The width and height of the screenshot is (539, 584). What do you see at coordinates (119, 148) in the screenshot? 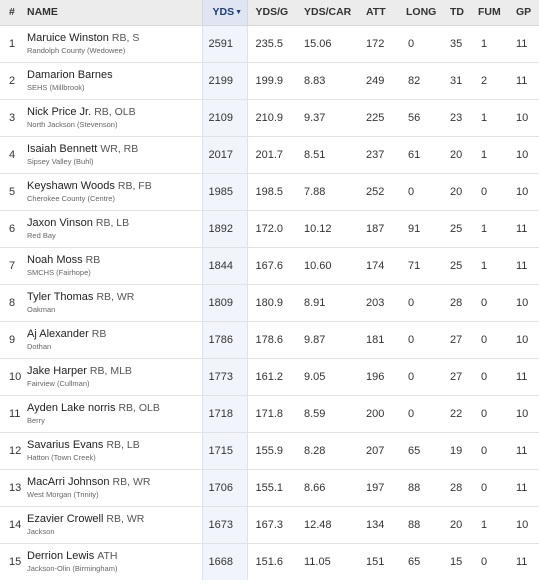
I see `player-position: WR, RB` at bounding box center [119, 148].